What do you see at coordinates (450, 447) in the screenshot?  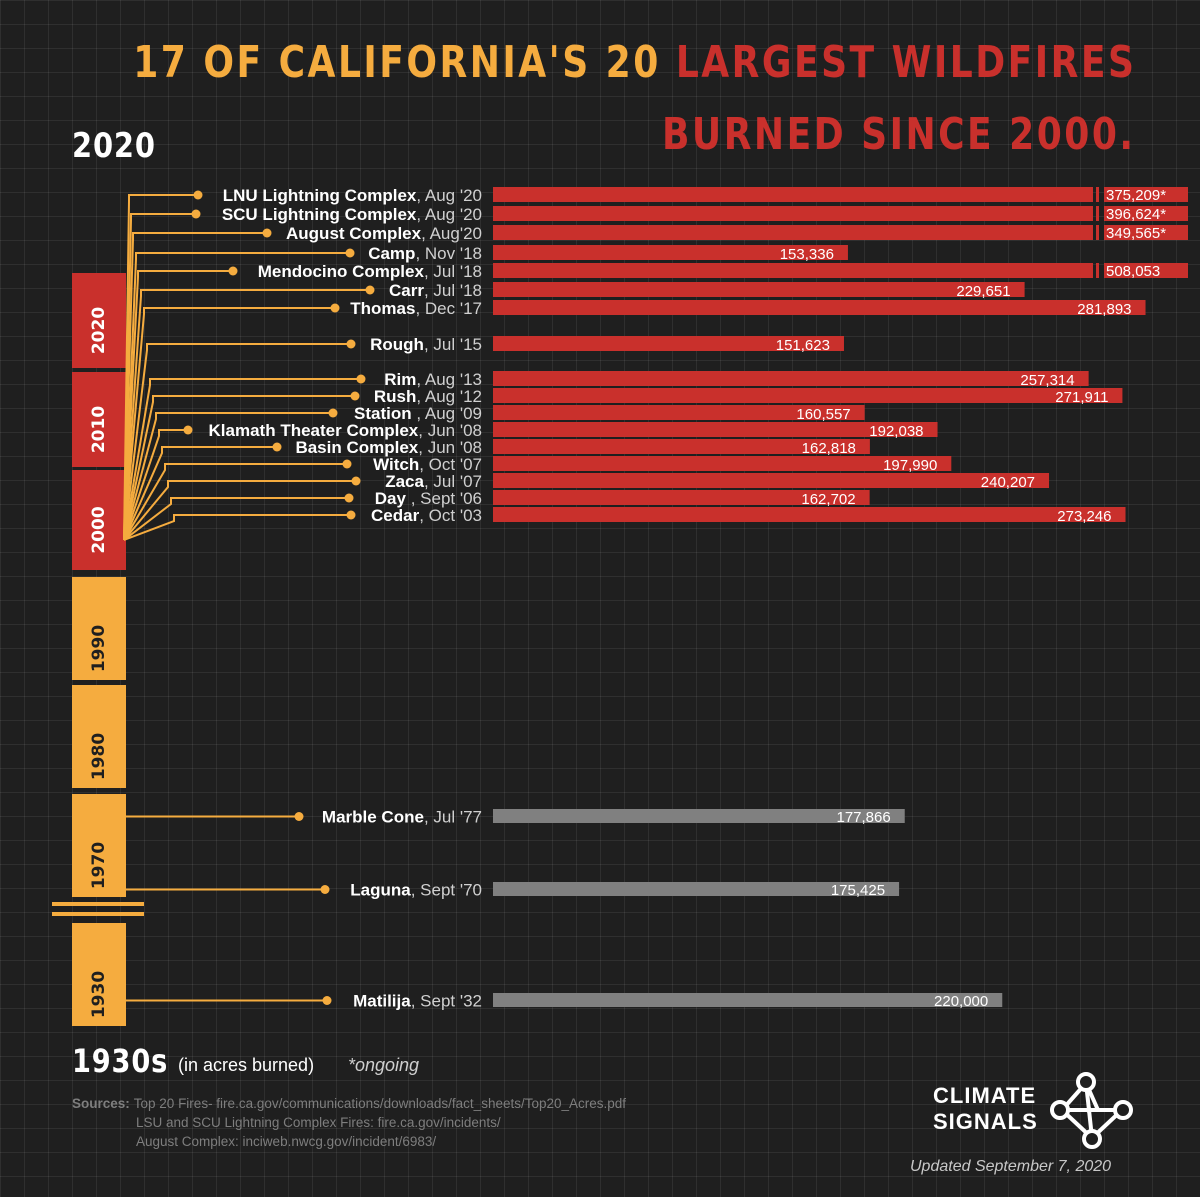 I see `fire-date: , Jun '08` at bounding box center [450, 447].